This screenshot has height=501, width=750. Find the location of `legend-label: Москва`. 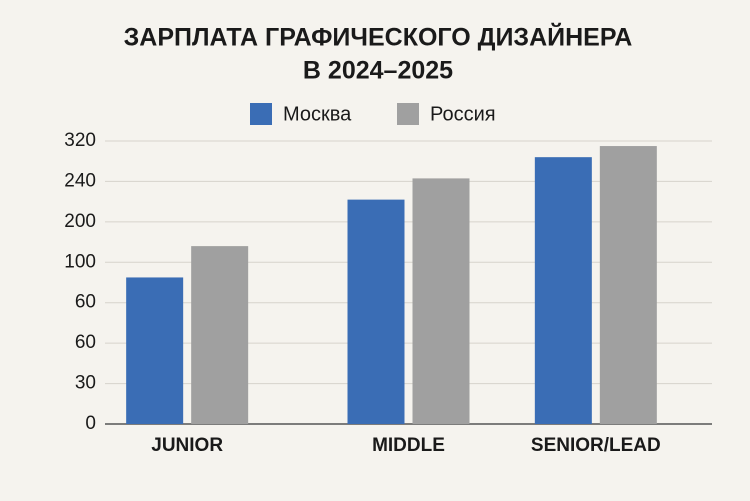

legend-label: Москва is located at coordinates (317, 114).